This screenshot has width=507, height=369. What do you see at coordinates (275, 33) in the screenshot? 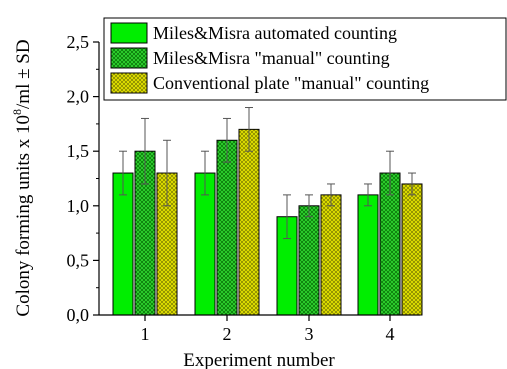
I see `legend-label-1: Miles&Misra automated counting` at bounding box center [275, 33].